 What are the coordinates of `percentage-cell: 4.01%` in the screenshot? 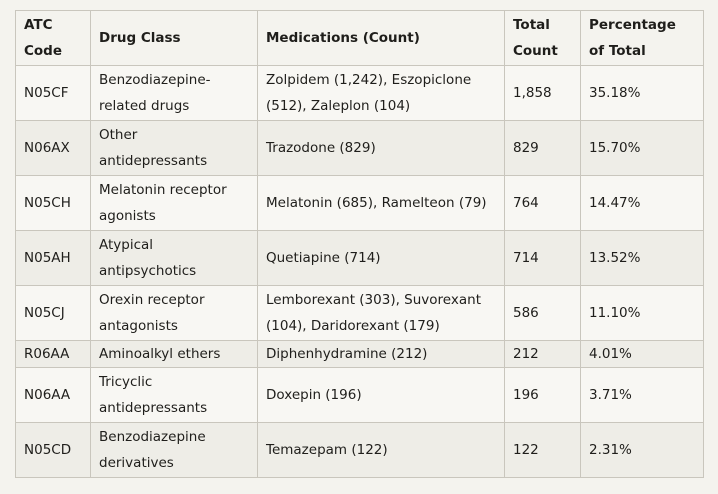 It's located at (642, 354).